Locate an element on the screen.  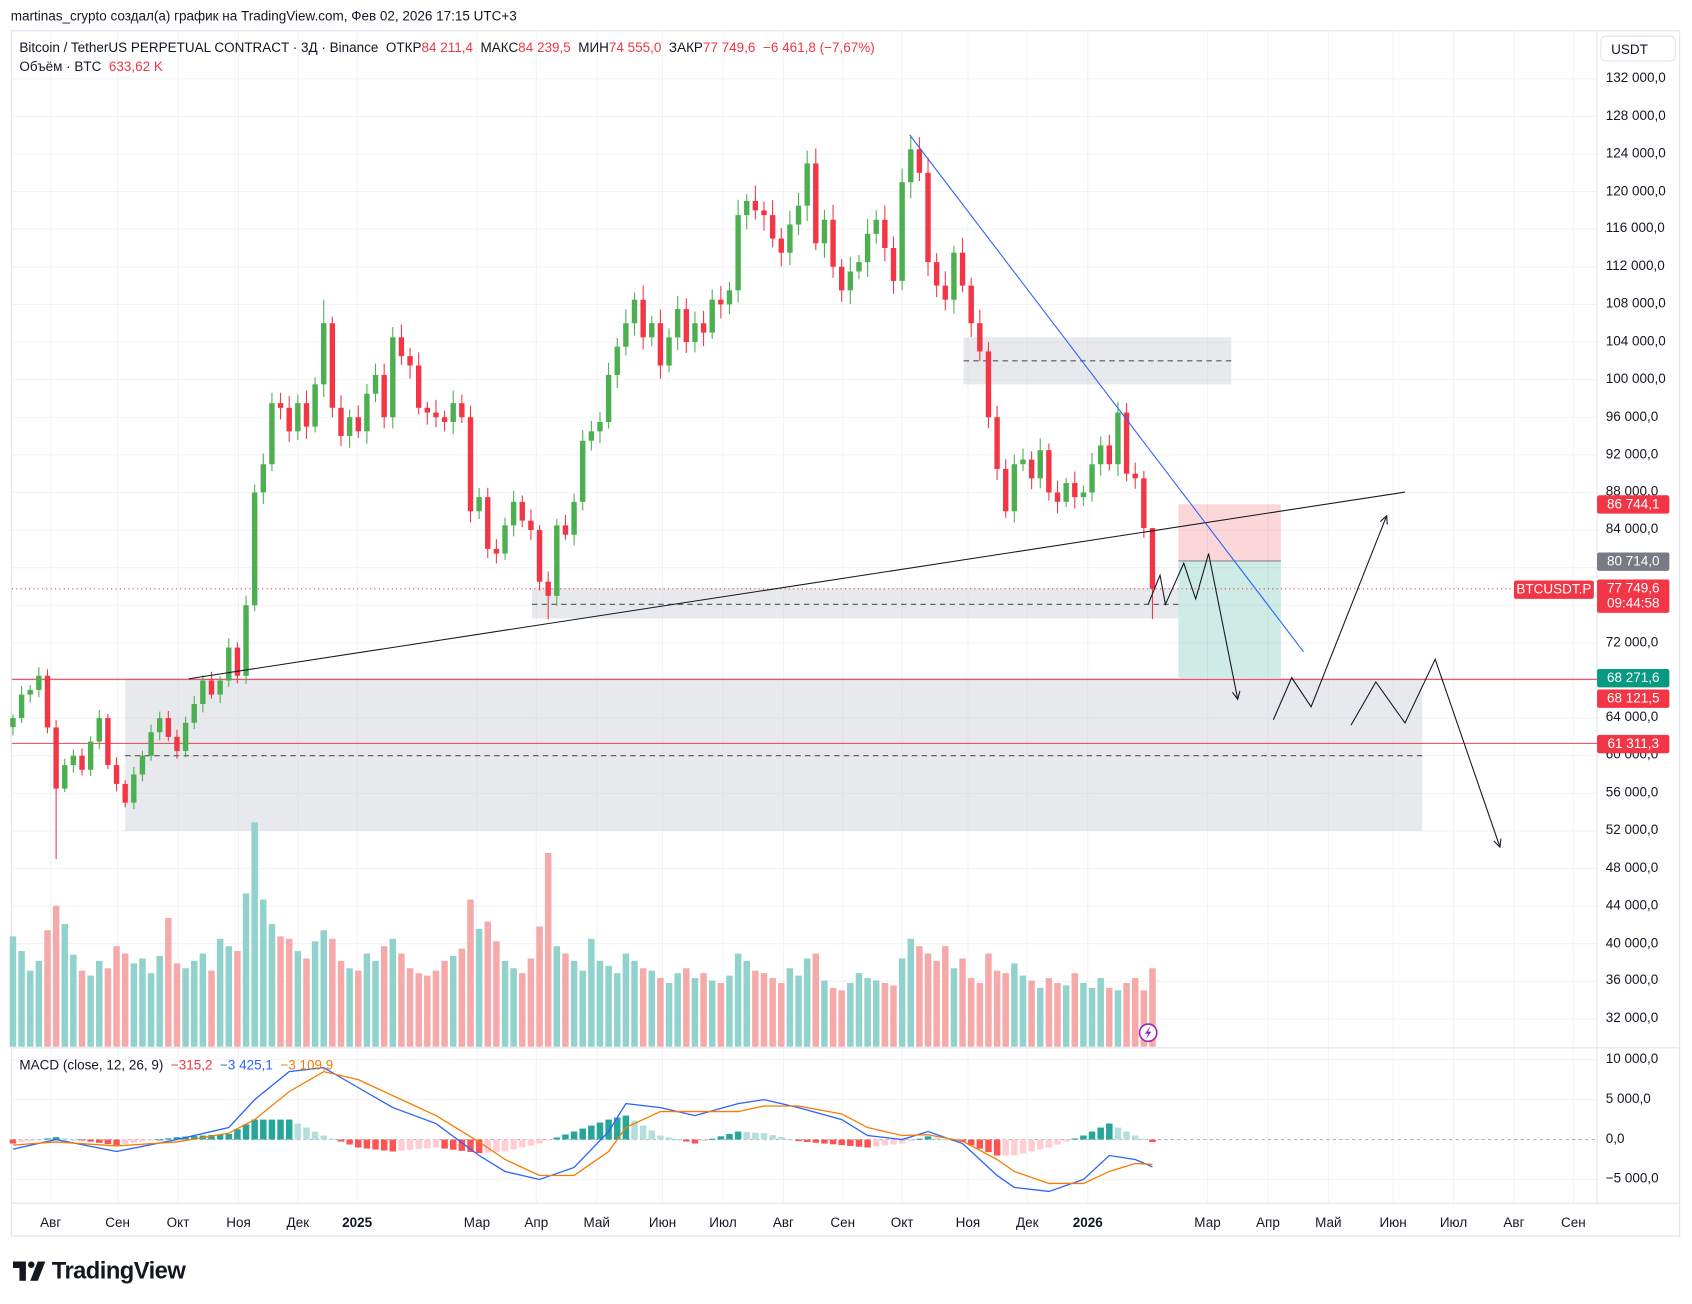
time-axis-label: Сен is located at coordinates (843, 1223).